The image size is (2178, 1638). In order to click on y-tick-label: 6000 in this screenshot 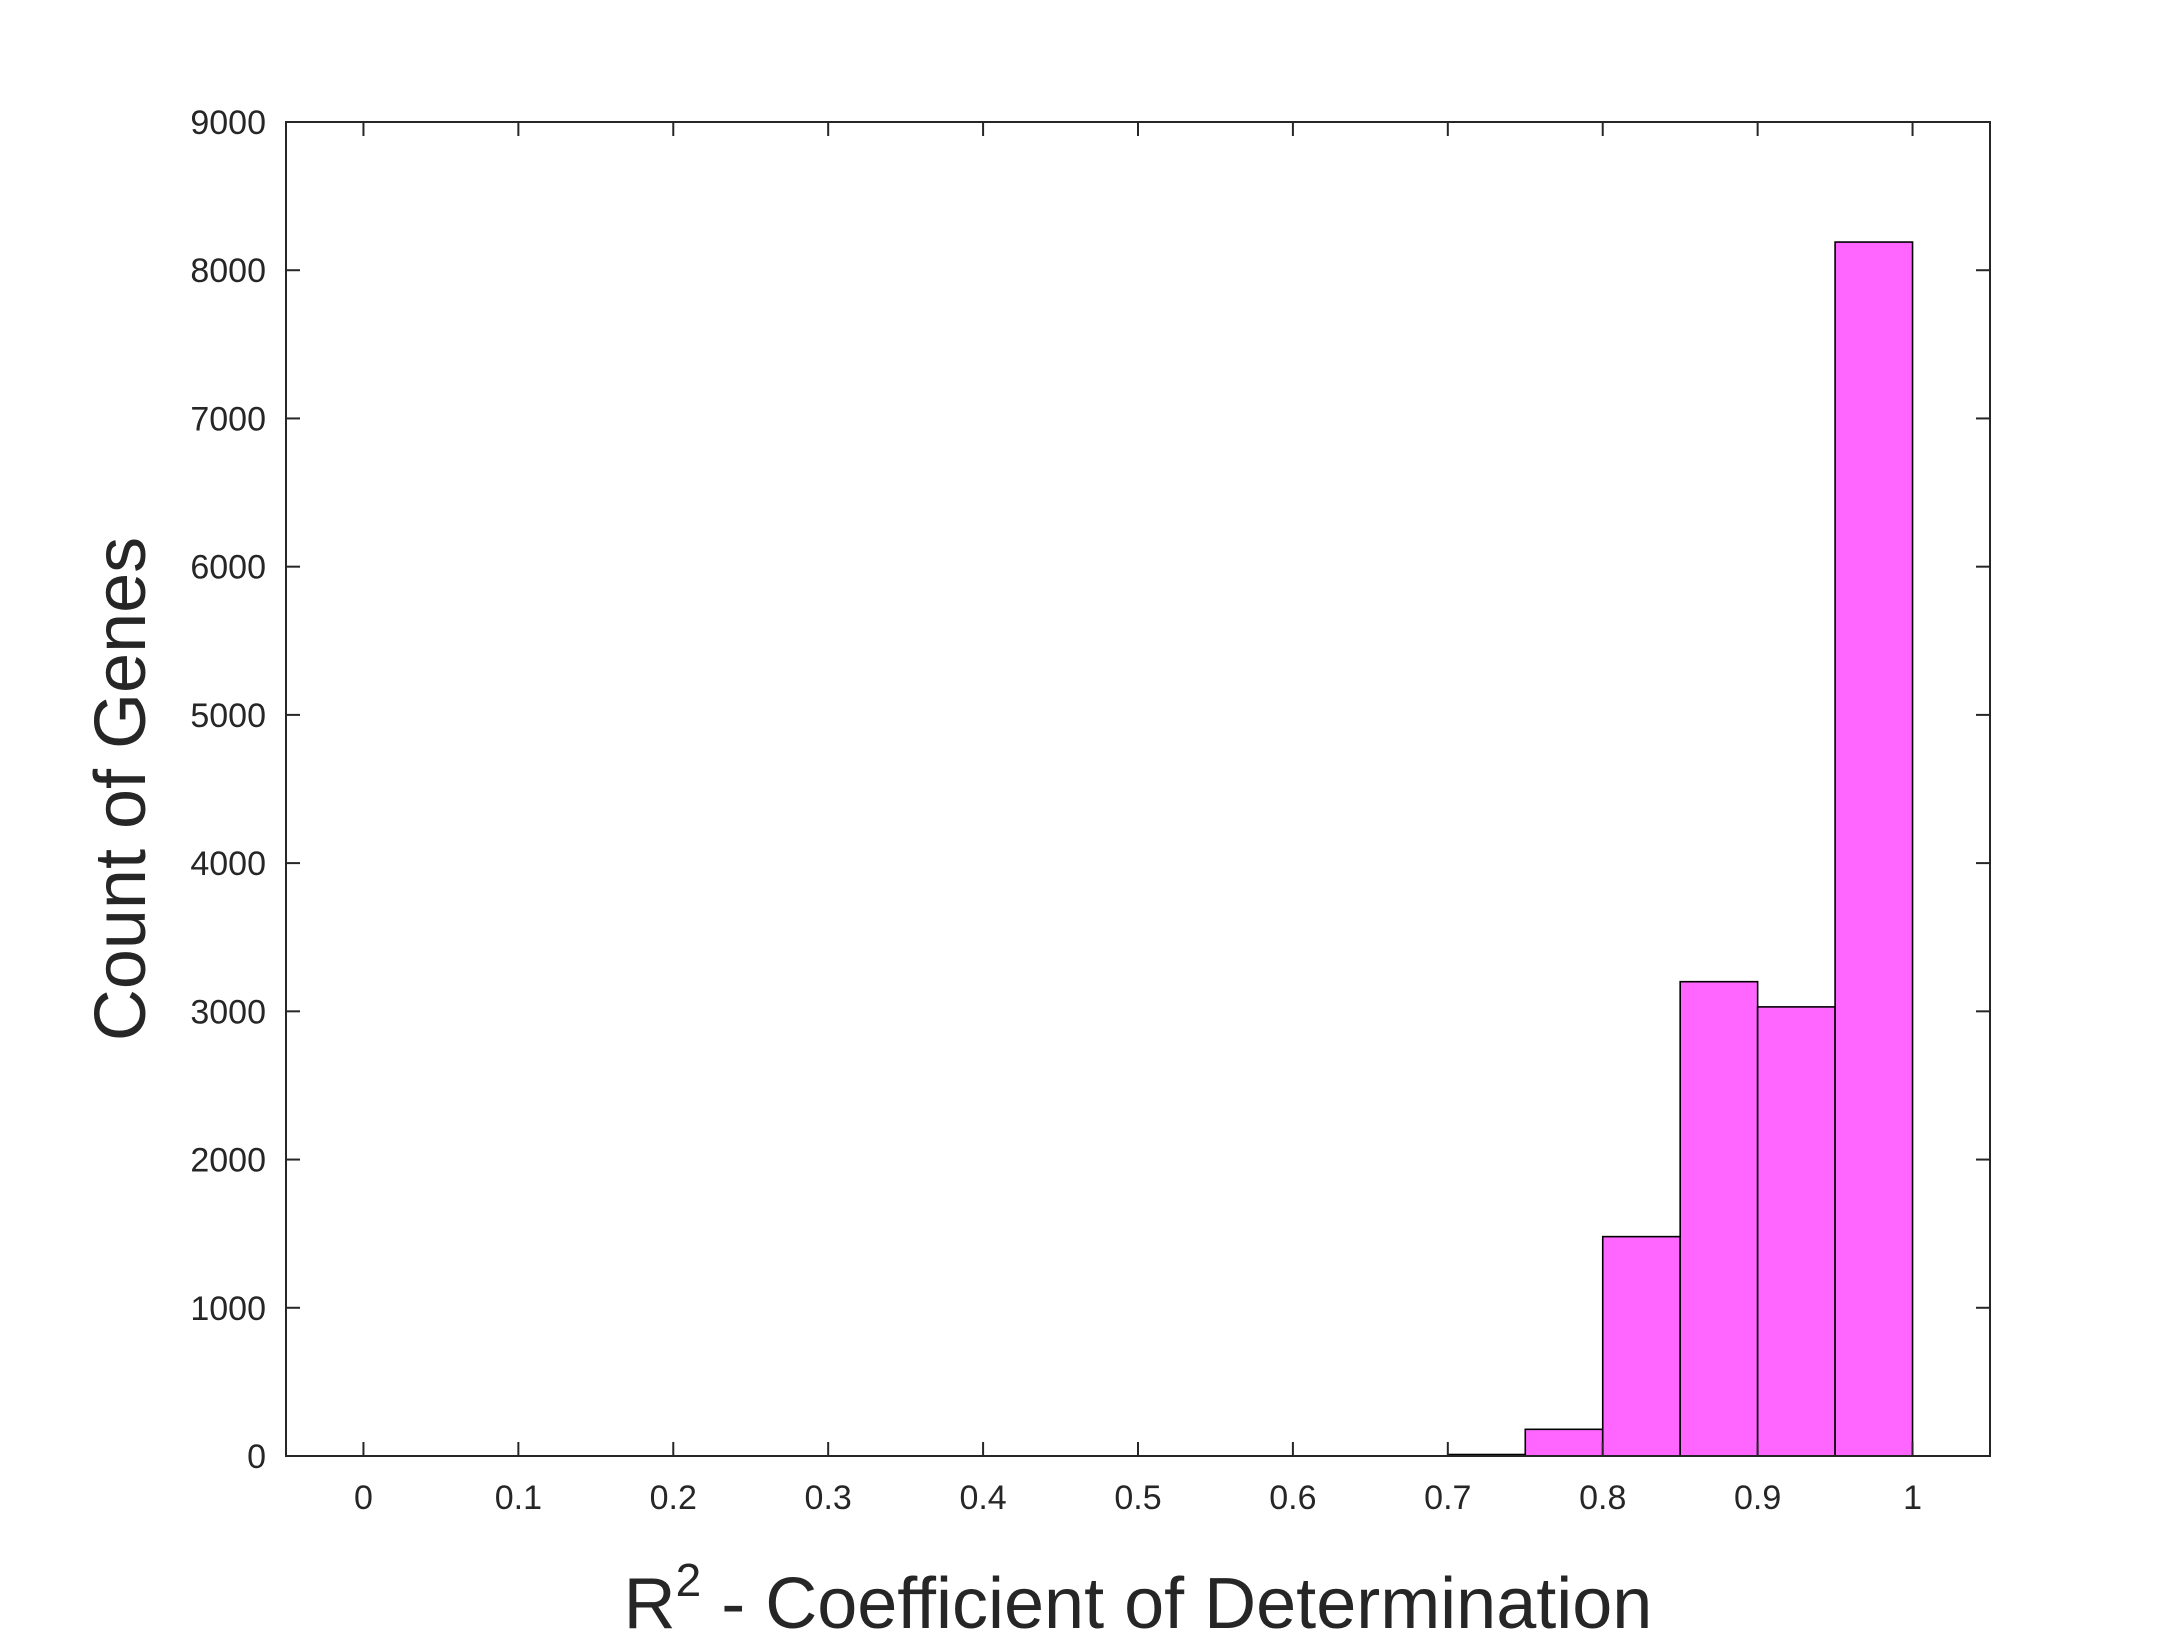, I will do `click(228, 568)`.